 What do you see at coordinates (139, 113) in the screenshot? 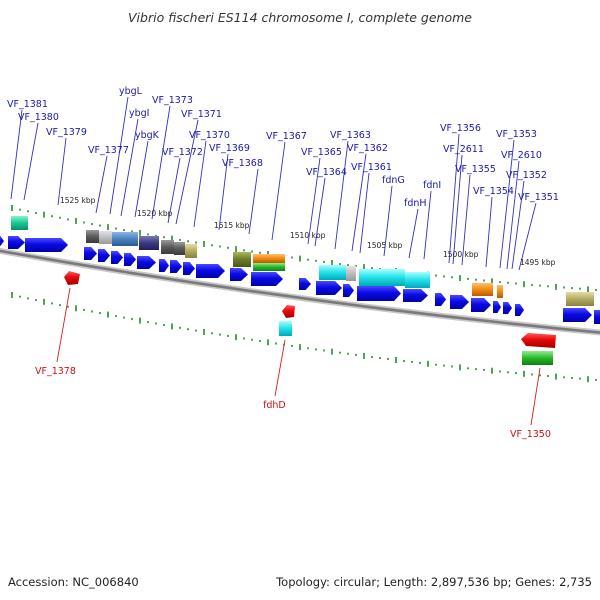
I see `gene-label: ybgI` at bounding box center [139, 113].